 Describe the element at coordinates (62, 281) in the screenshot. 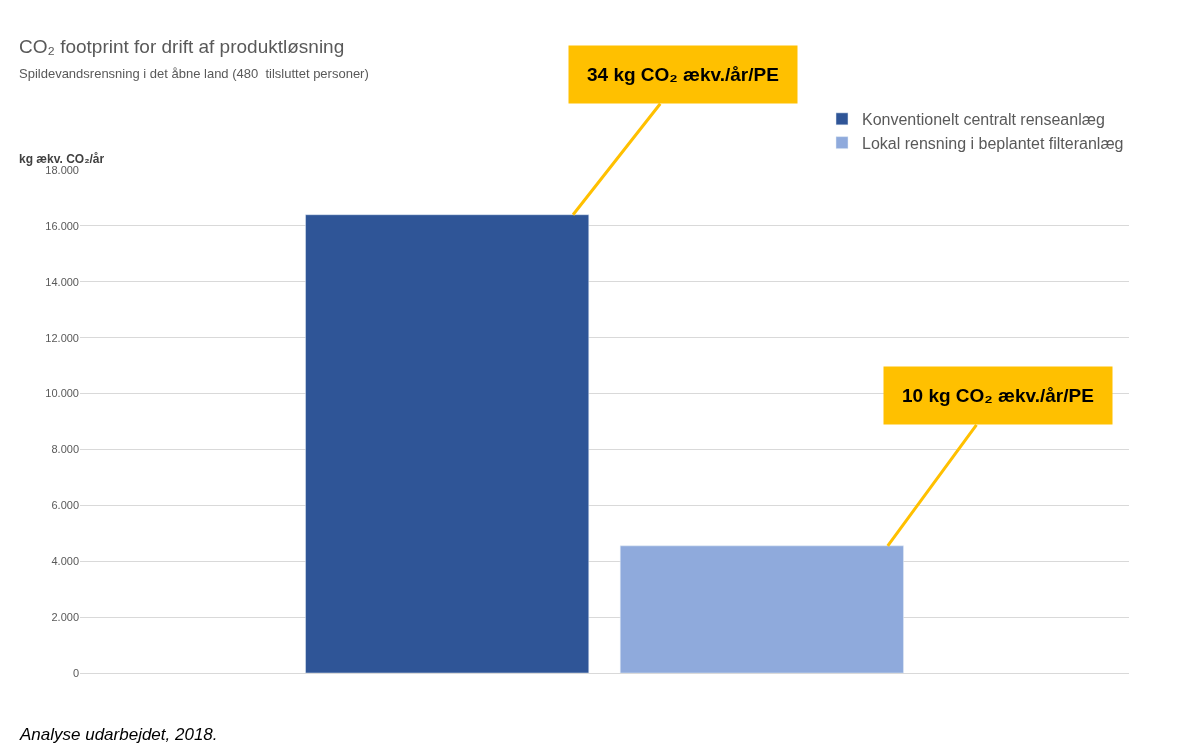

I see `y-tick-label: 14.000` at that location.